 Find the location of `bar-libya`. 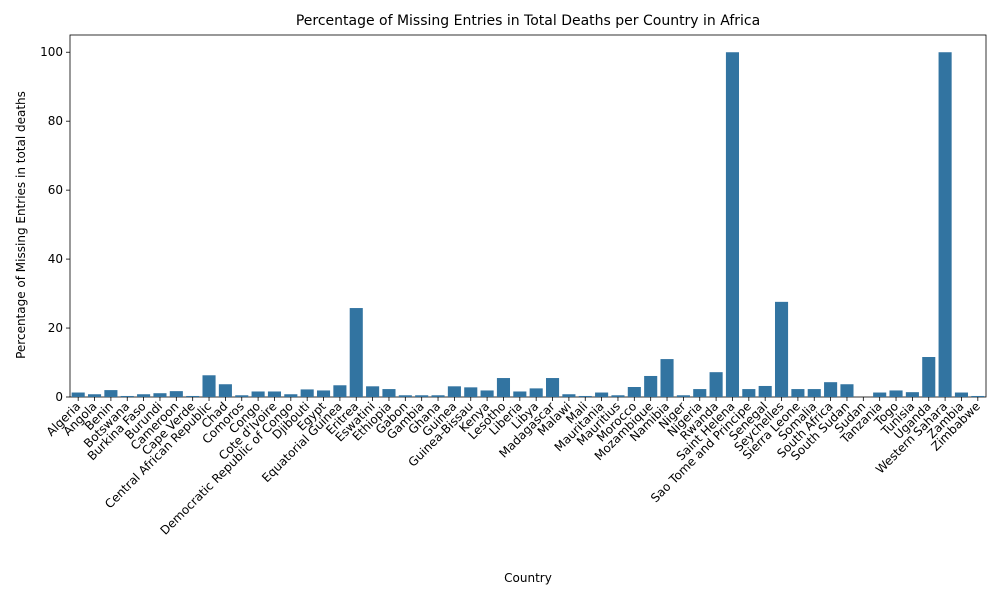

bar-libya is located at coordinates (536, 392).